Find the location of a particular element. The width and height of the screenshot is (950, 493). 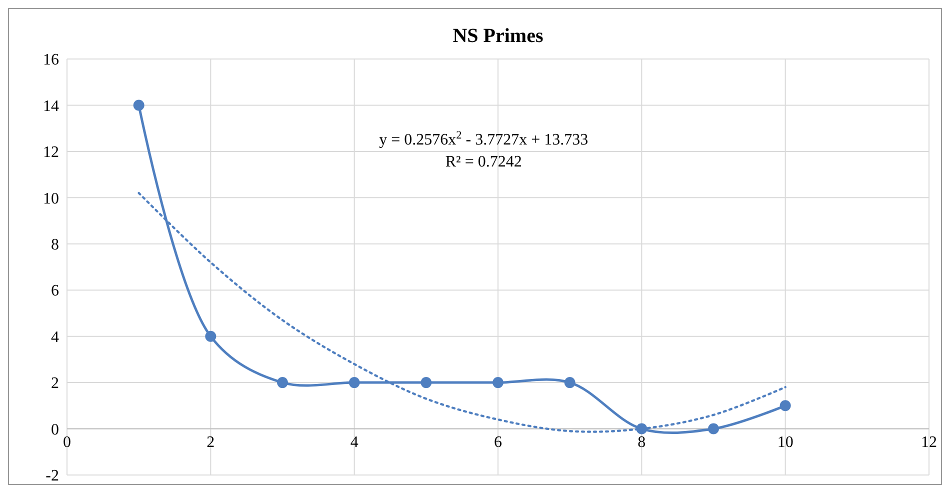

x-tick-label: 4 is located at coordinates (354, 442).